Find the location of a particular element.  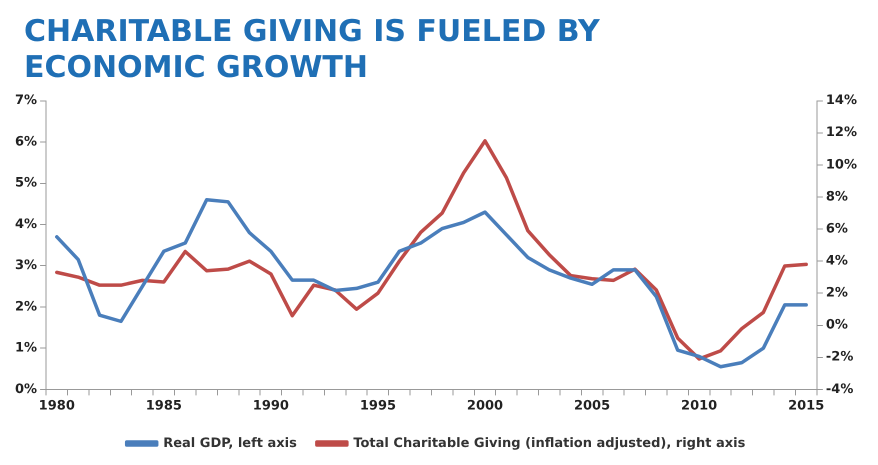

y-tick-label: 7% is located at coordinates (26, 100).